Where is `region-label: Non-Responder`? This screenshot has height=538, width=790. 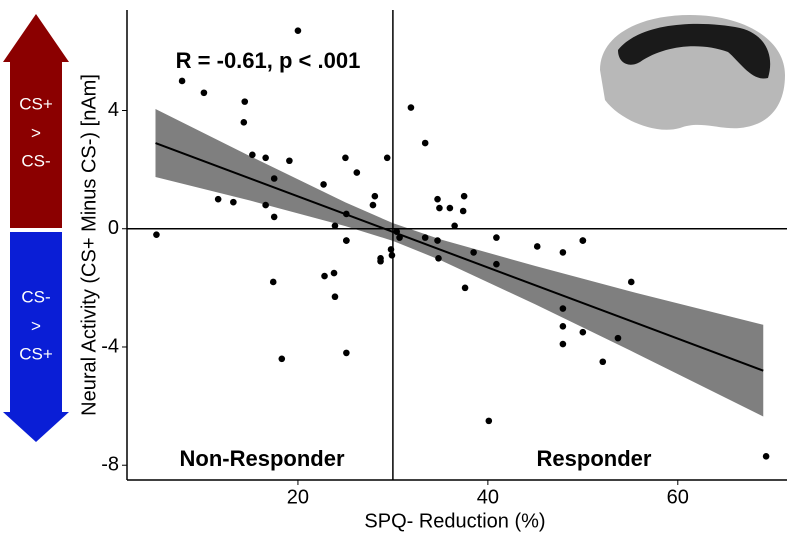
region-label: Non-Responder is located at coordinates (262, 458).